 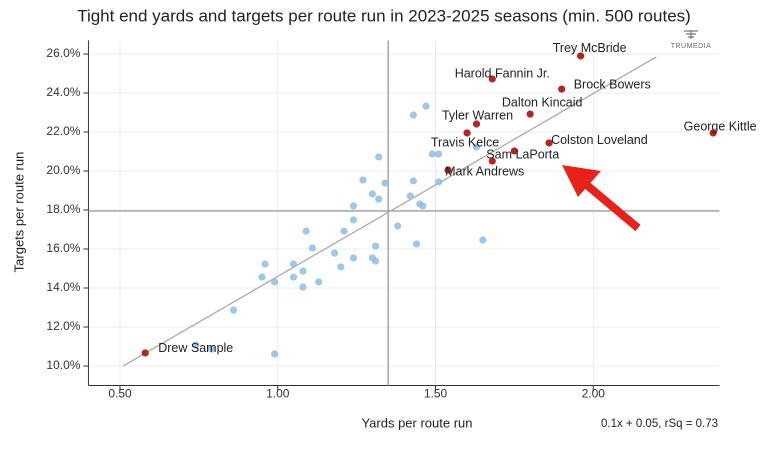 What do you see at coordinates (612, 84) in the screenshot?
I see `point-label: Brock Bowers` at bounding box center [612, 84].